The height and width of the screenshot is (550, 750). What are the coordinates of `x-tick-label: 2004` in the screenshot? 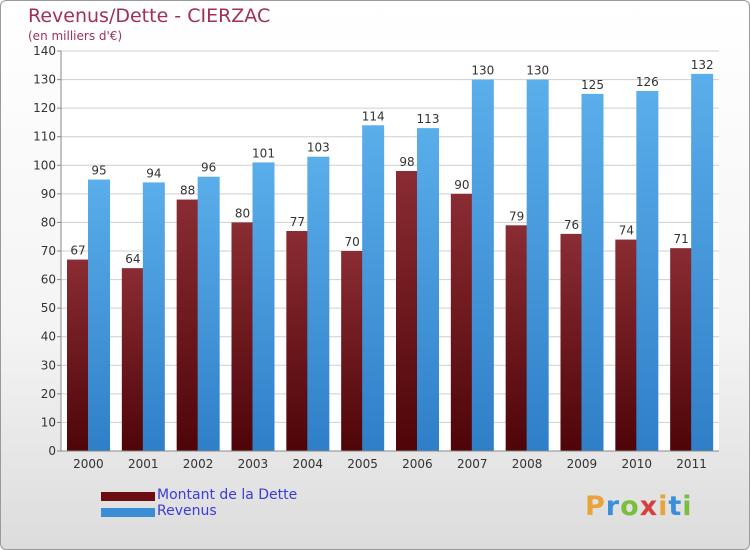 It's located at (307, 464).